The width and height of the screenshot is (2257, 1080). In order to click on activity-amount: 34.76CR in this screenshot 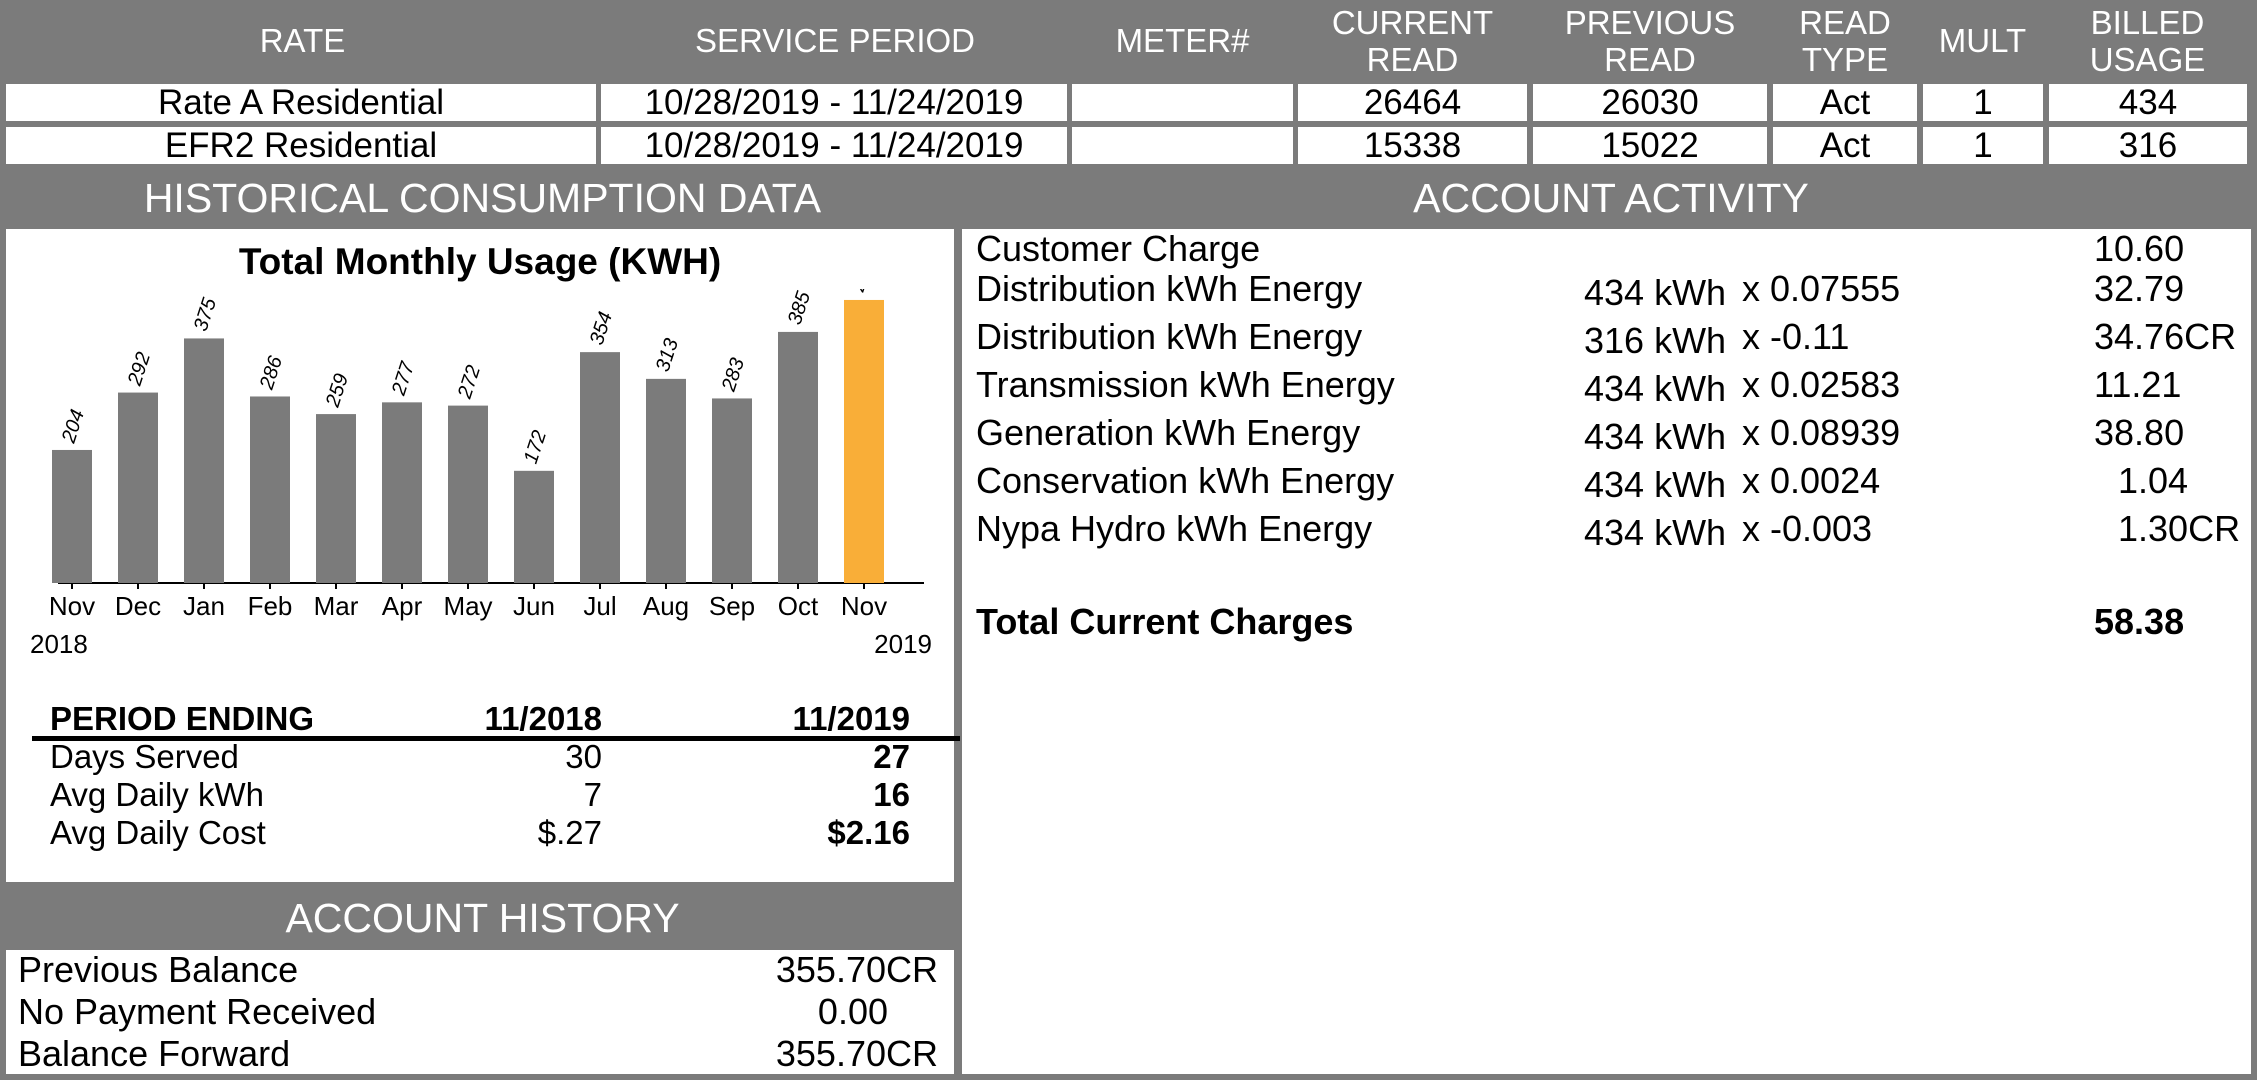, I will do `click(2165, 336)`.